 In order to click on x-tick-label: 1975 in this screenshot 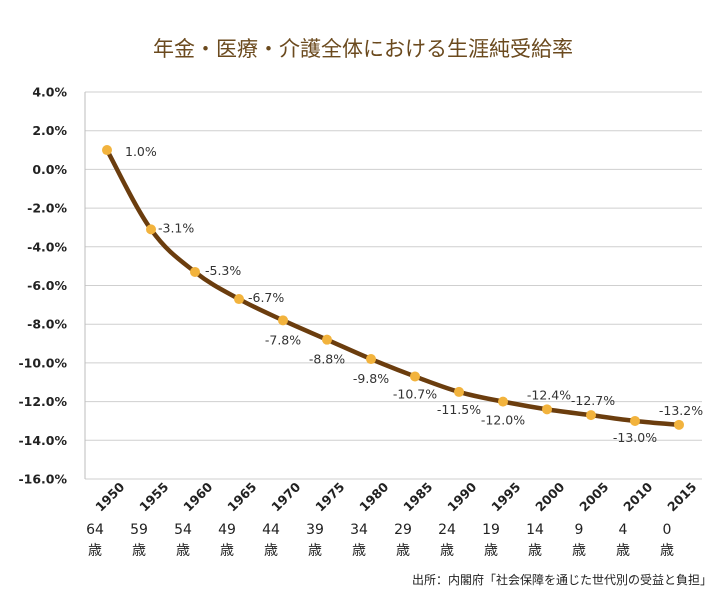, I will do `click(329, 496)`.